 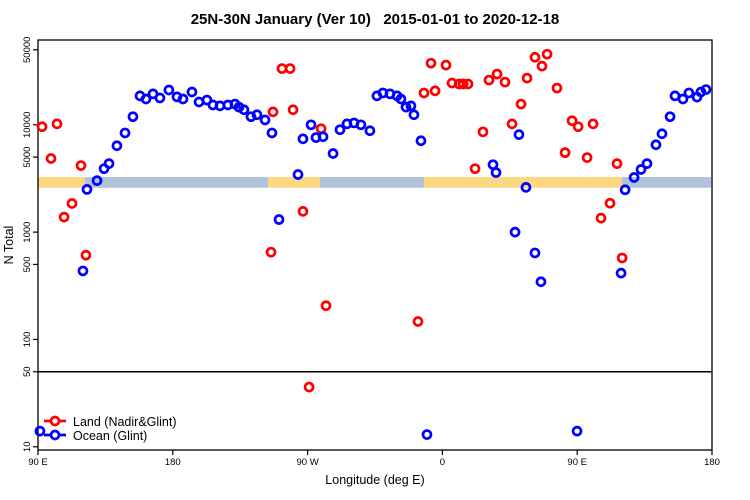 I want to click on y-tick-label: 1000, so click(x=27, y=232).